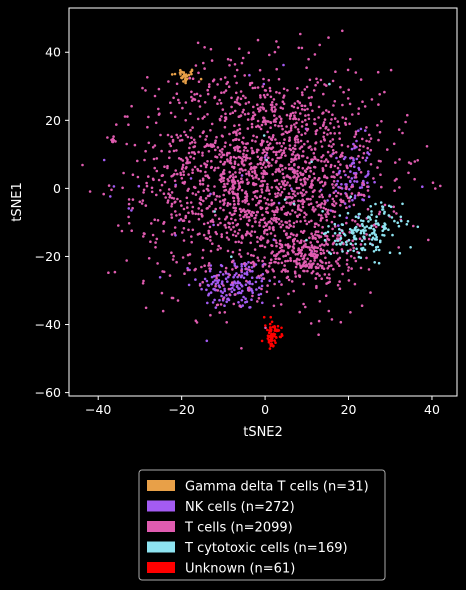  Describe the element at coordinates (48, 324) in the screenshot. I see `y-tick-label: −40` at that location.